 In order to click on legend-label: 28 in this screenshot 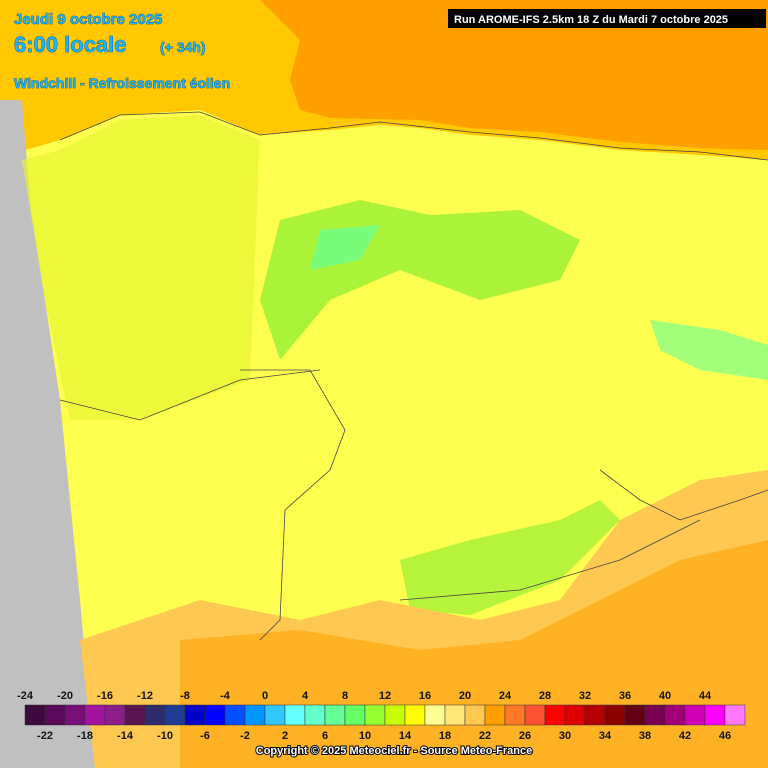, I will do `click(545, 696)`.